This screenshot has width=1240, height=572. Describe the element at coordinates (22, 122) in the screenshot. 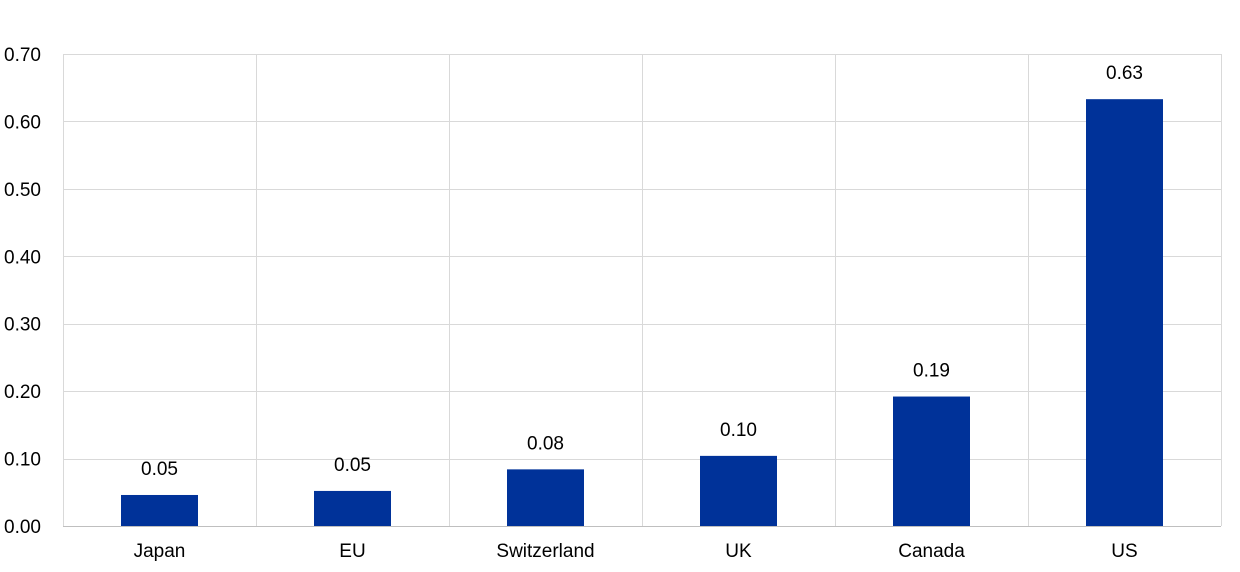

I see `y-tick-label: 0.60` at that location.